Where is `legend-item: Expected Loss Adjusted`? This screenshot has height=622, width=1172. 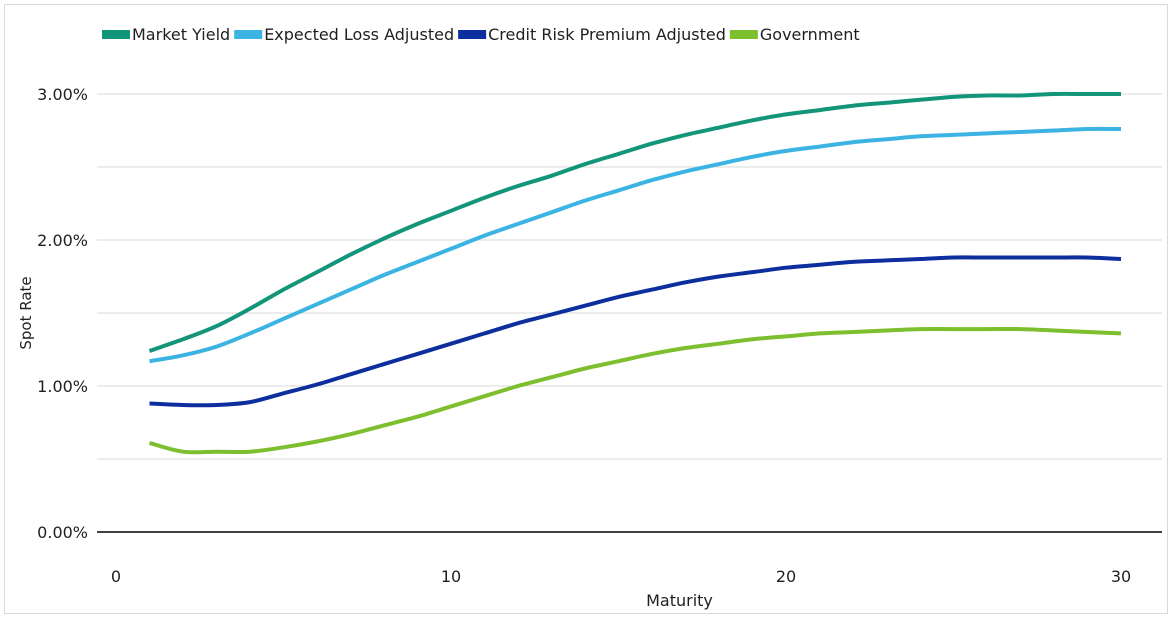
legend-item: Expected Loss Adjusted is located at coordinates (344, 34).